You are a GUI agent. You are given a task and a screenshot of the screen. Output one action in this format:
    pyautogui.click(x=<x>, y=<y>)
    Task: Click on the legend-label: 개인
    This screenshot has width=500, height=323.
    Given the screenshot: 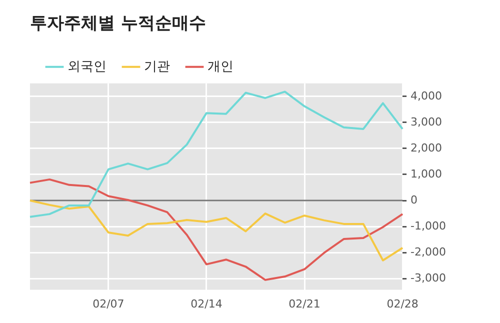 What is the action you would take?
    pyautogui.click(x=221, y=66)
    